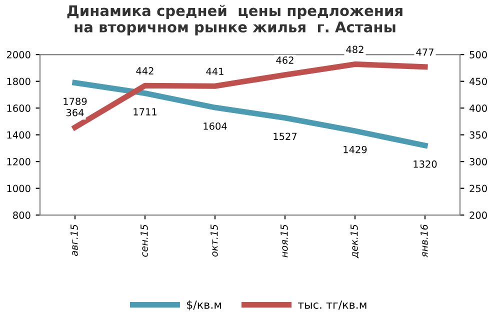 The image size is (500, 321). I want to click on x-tick-label: янв.16, so click(424, 241).